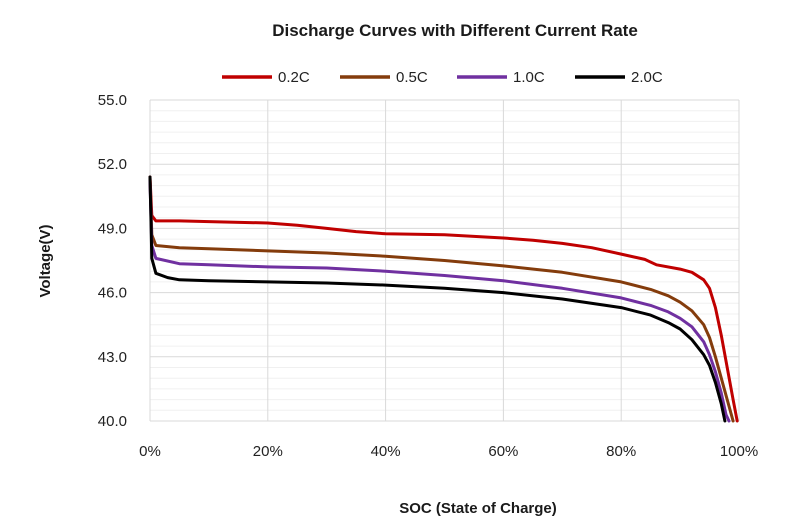 This screenshot has height=523, width=803. I want to click on legend-label: 1.0C, so click(529, 77).